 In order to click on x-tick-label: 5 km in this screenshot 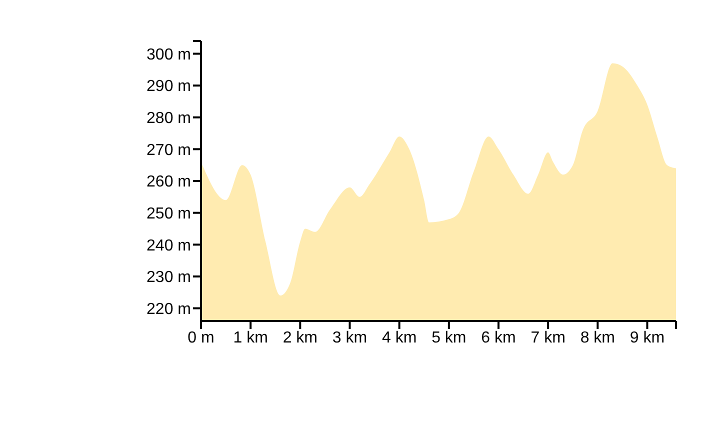, I will do `click(449, 337)`.